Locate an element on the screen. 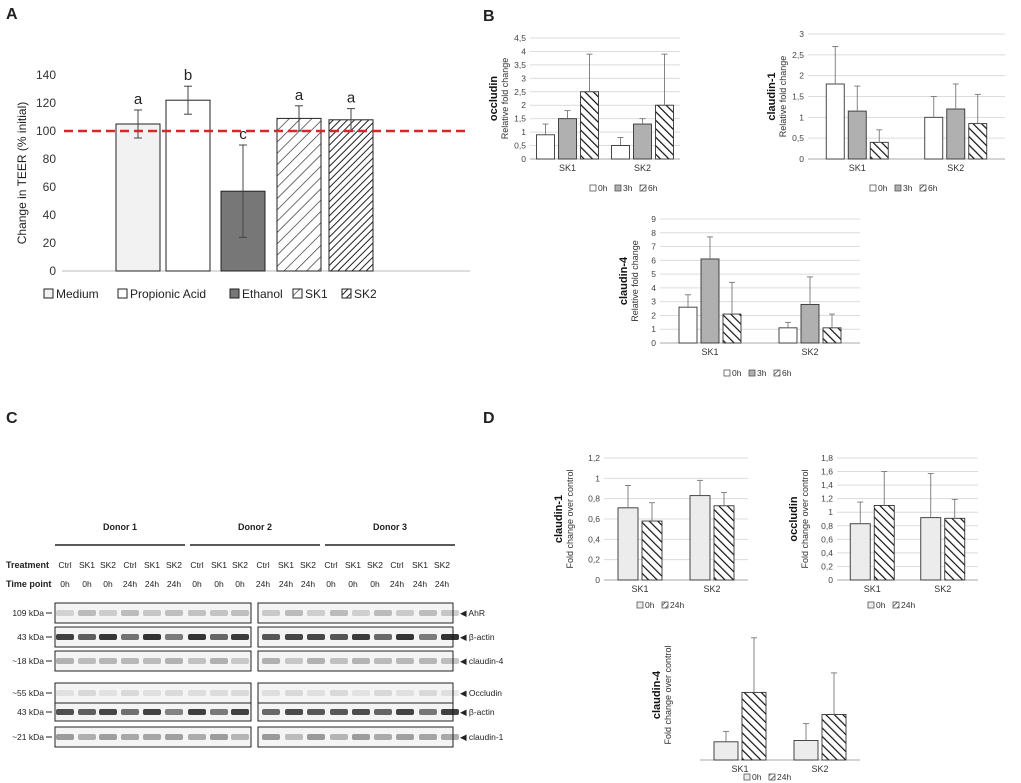 Image resolution: width=1021 pixels, height=783 pixels. b2-ytick-label: 2,5 is located at coordinates (798, 55).